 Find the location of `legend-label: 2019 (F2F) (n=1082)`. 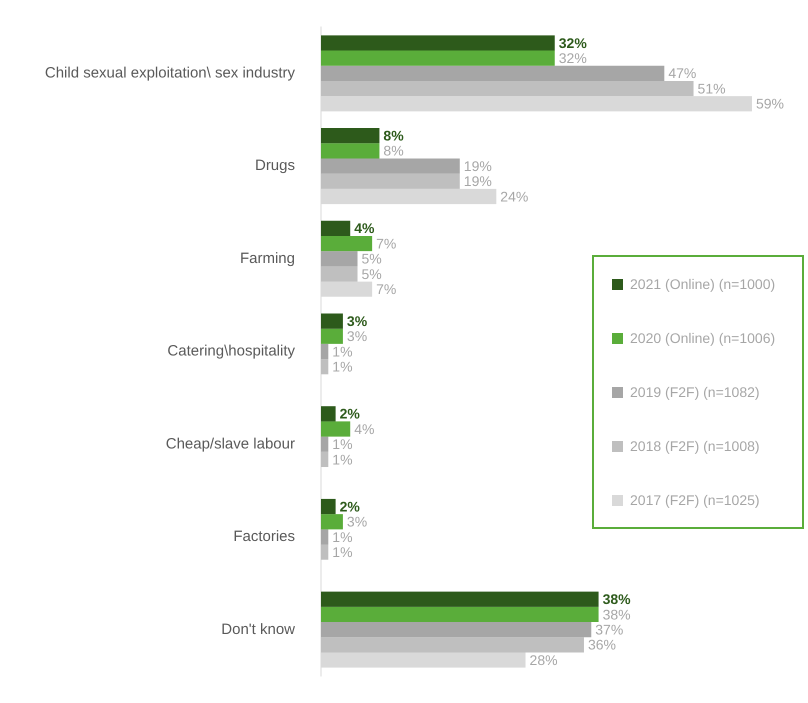

legend-label: 2019 (F2F) (n=1082) is located at coordinates (695, 392).